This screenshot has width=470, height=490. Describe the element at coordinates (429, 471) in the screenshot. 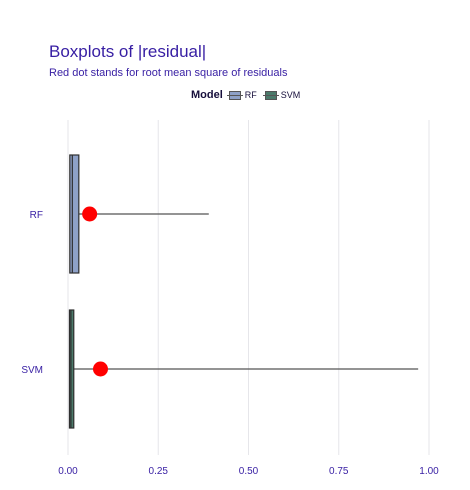

I see `x-tick-label-4: 1.00` at that location.